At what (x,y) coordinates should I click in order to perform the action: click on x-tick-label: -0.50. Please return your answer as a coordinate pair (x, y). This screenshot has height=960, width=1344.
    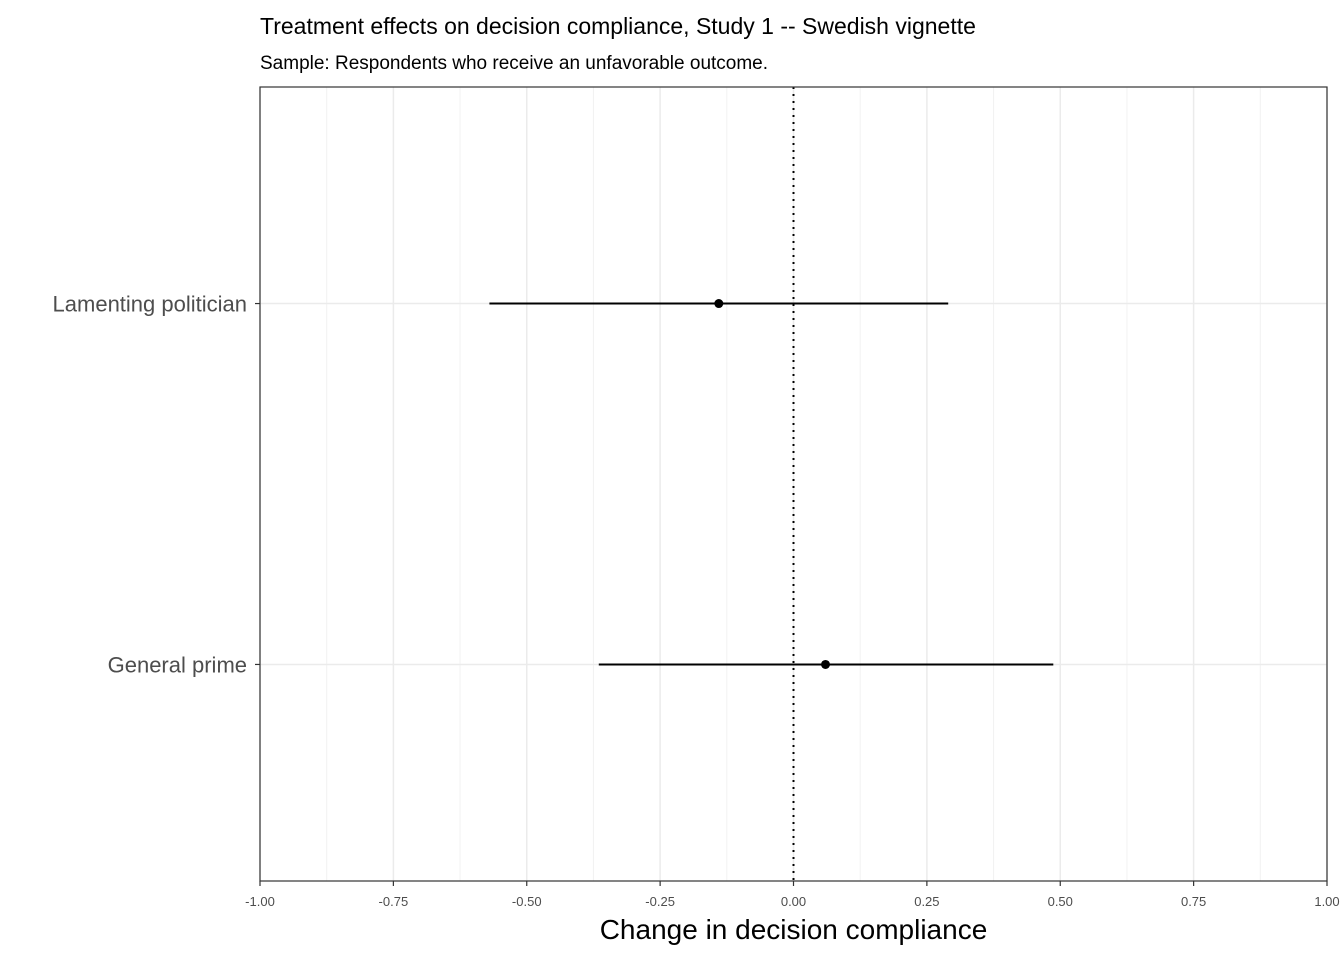
    Looking at the image, I should click on (527, 901).